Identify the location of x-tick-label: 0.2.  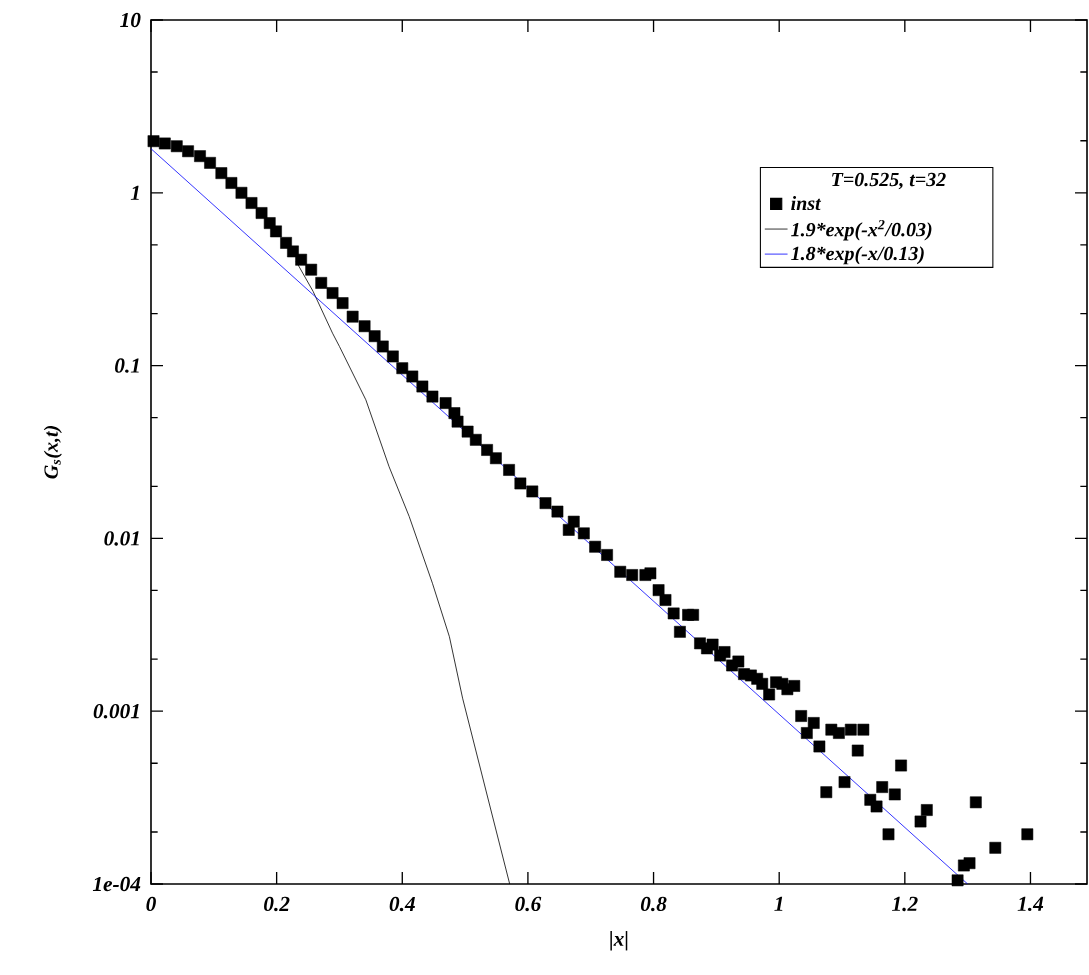
(277, 904).